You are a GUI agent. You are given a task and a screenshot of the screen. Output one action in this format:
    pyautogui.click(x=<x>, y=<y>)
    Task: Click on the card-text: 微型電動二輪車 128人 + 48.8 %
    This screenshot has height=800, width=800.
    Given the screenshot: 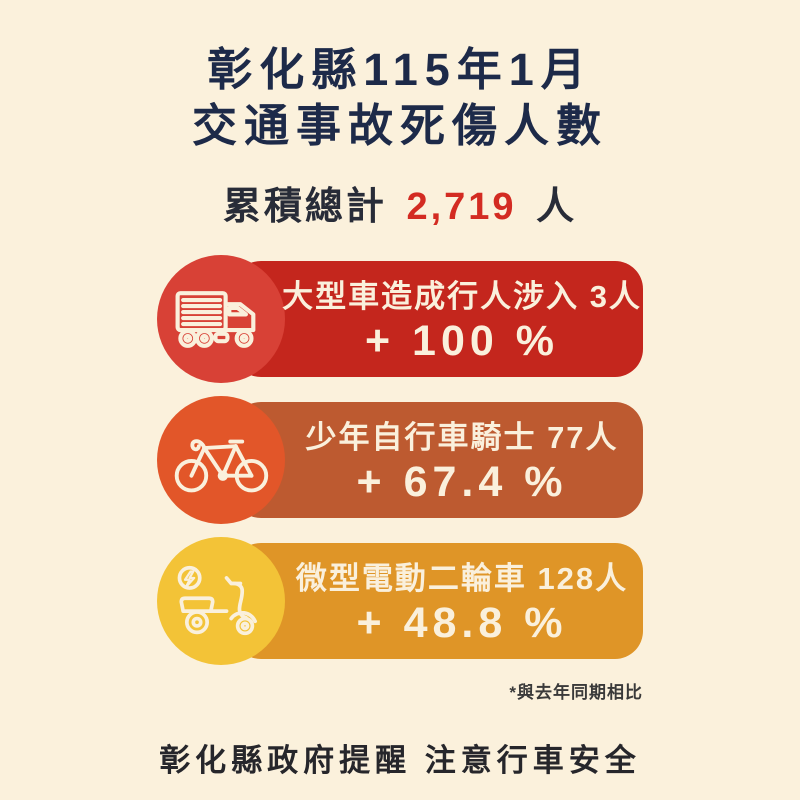 What is the action you would take?
    pyautogui.click(x=462, y=601)
    